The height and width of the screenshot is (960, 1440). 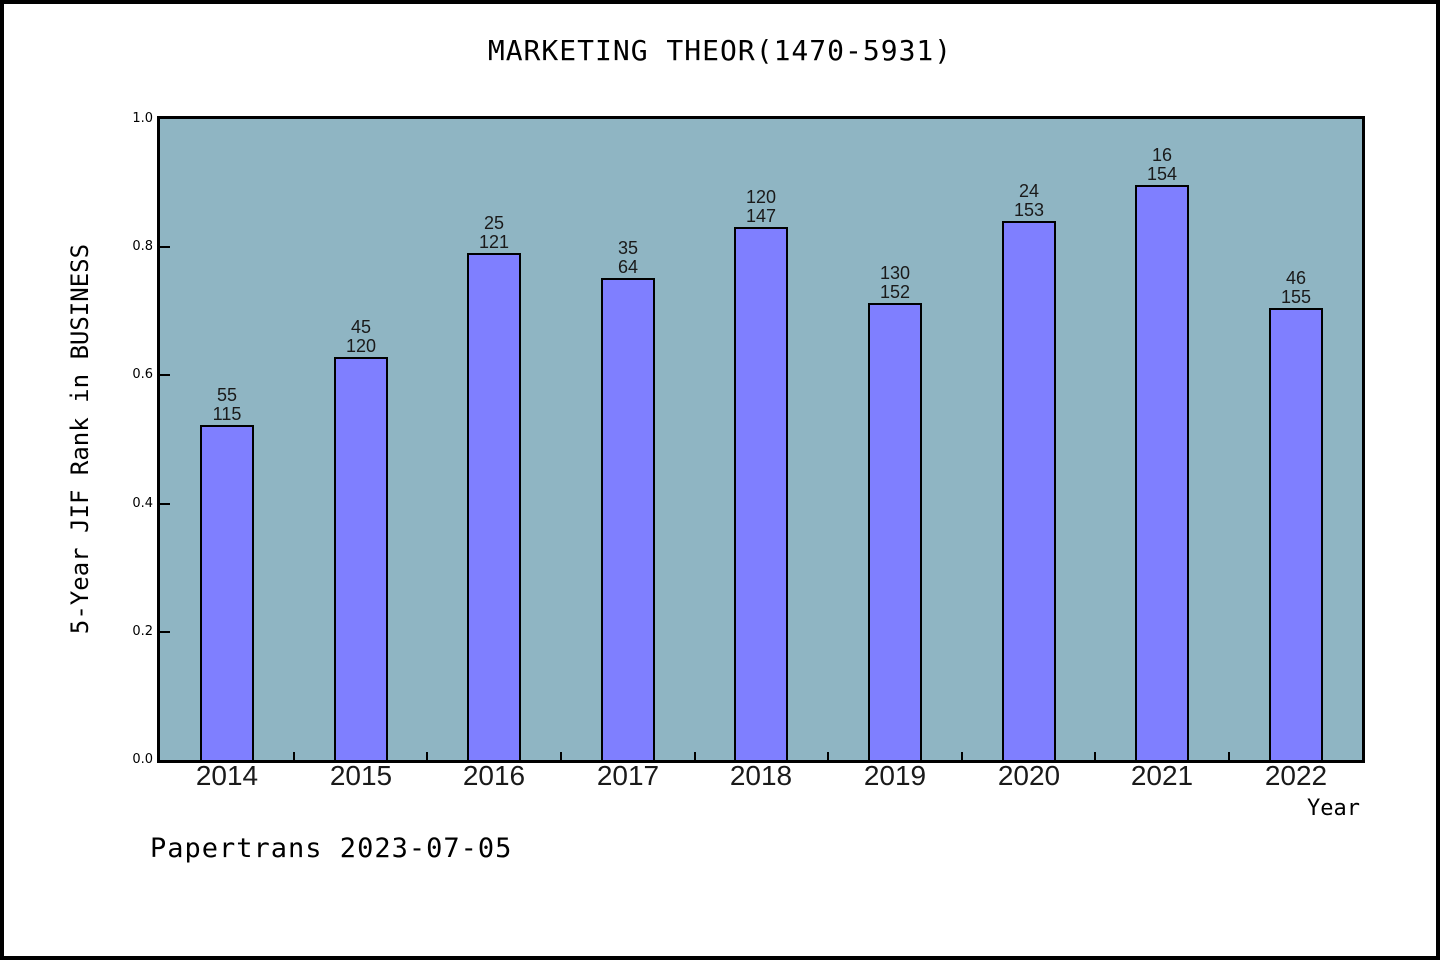 What do you see at coordinates (1296, 534) in the screenshot?
I see `bar-2022` at bounding box center [1296, 534].